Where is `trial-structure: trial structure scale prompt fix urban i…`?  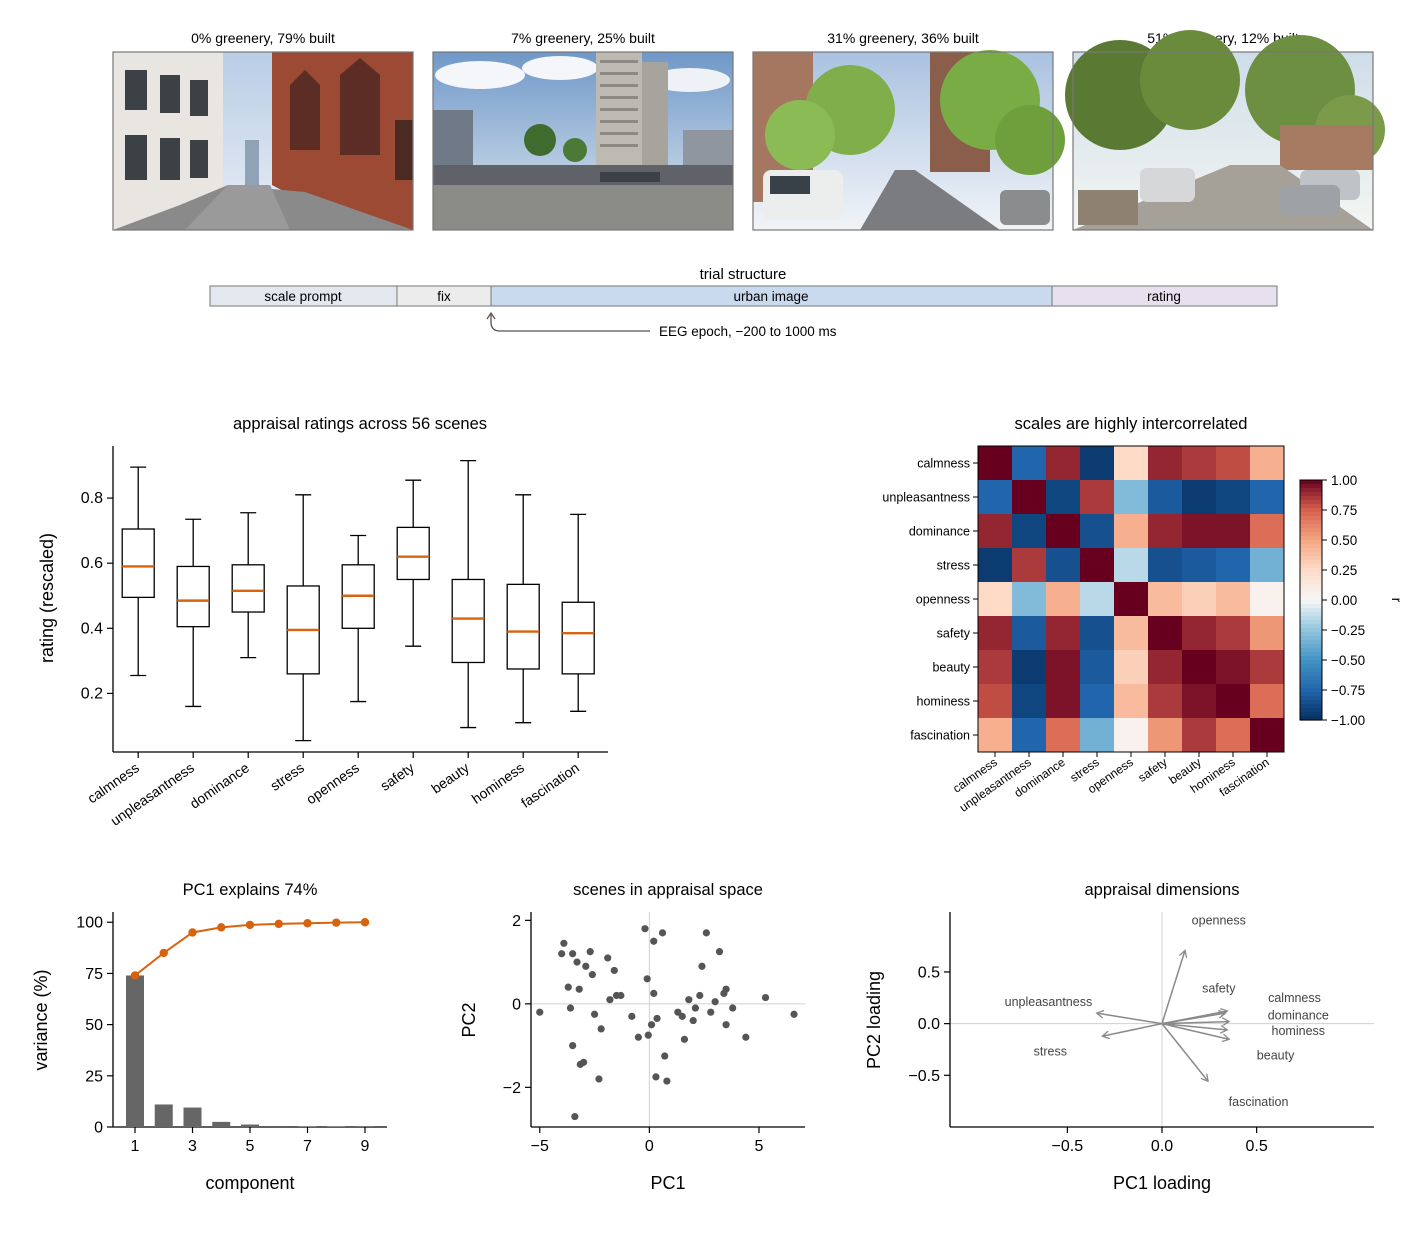 trial-structure: trial structure scale prompt fix urban i… is located at coordinates (743, 302).